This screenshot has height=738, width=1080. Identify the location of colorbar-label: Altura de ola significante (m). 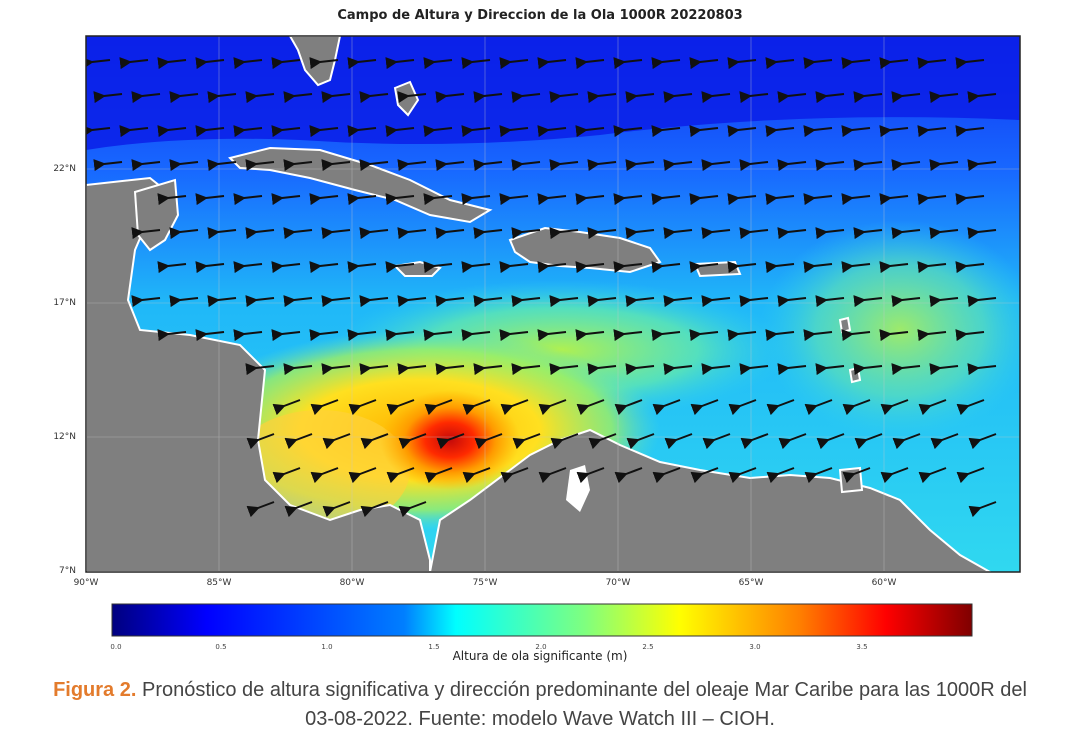
(540, 656).